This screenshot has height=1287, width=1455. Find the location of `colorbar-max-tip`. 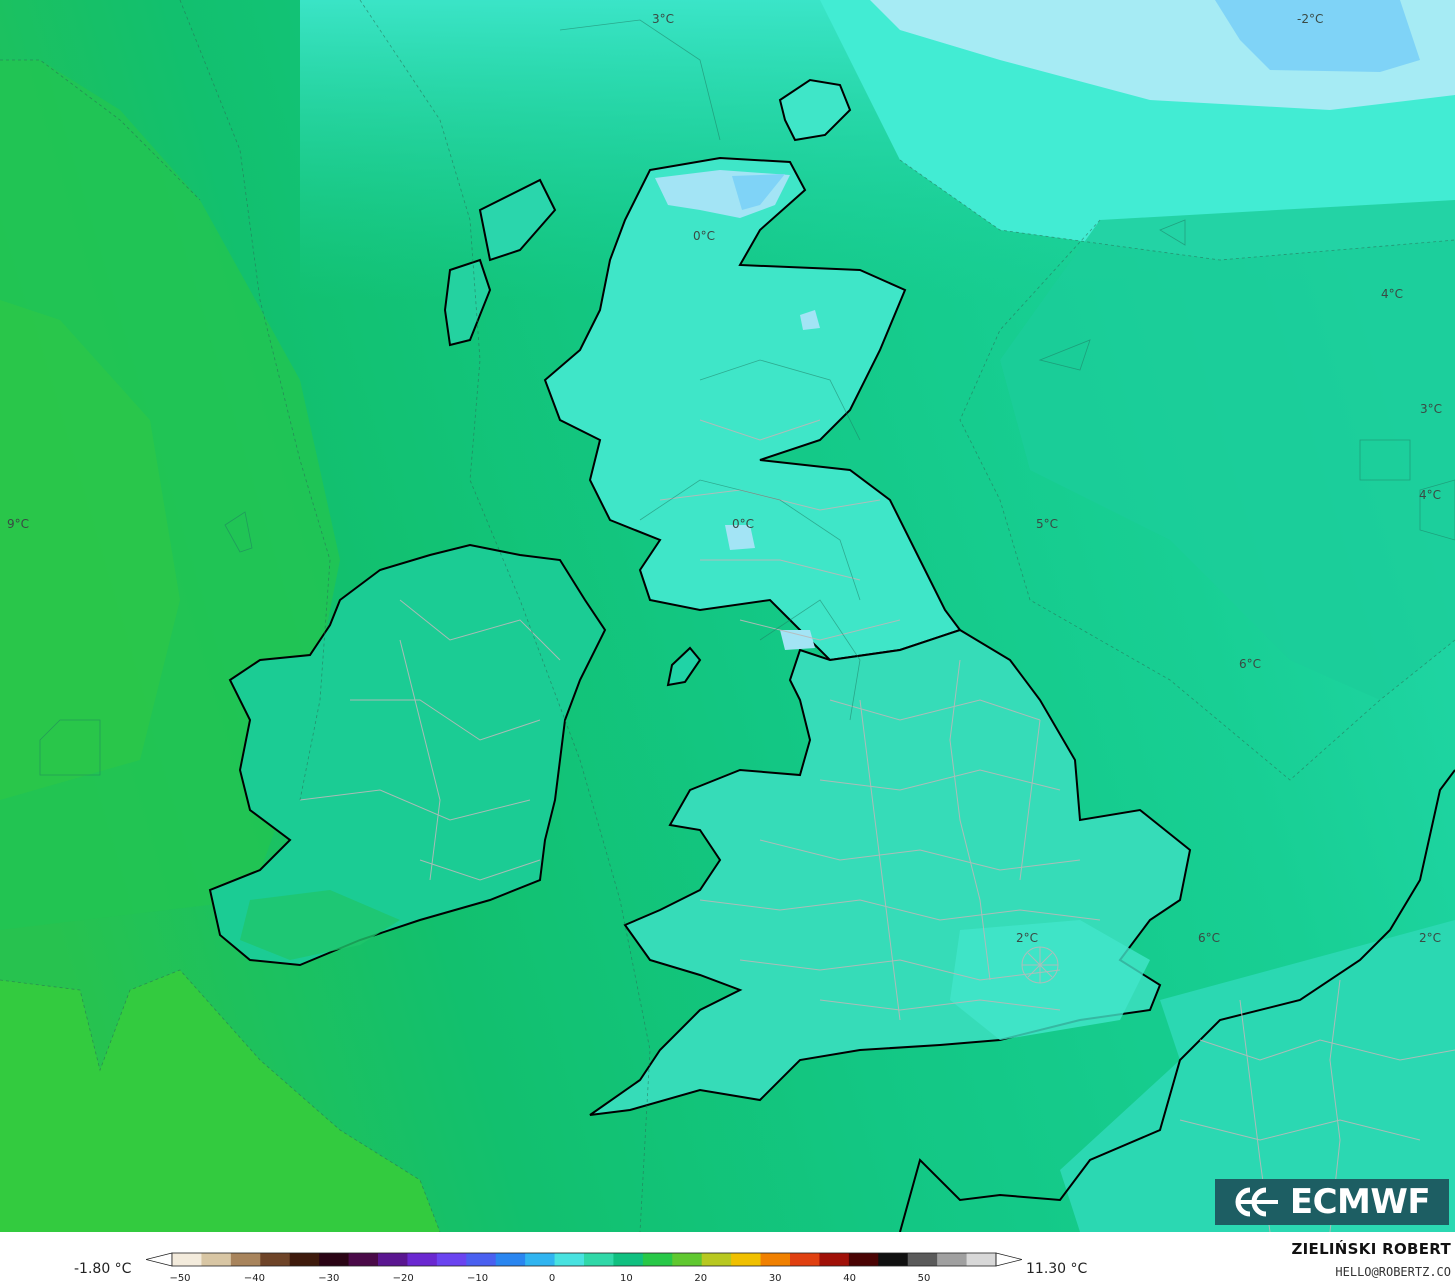

colorbar-max-tip is located at coordinates (1008, 1259).